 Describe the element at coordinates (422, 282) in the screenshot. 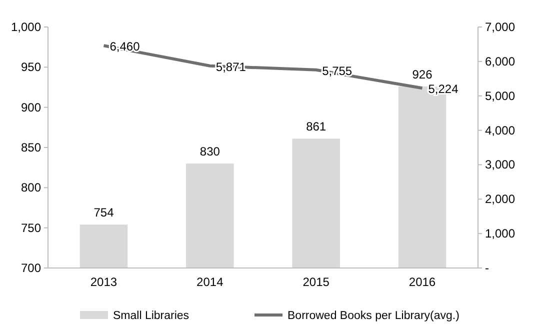

I see `x-tick-label: 2016` at that location.